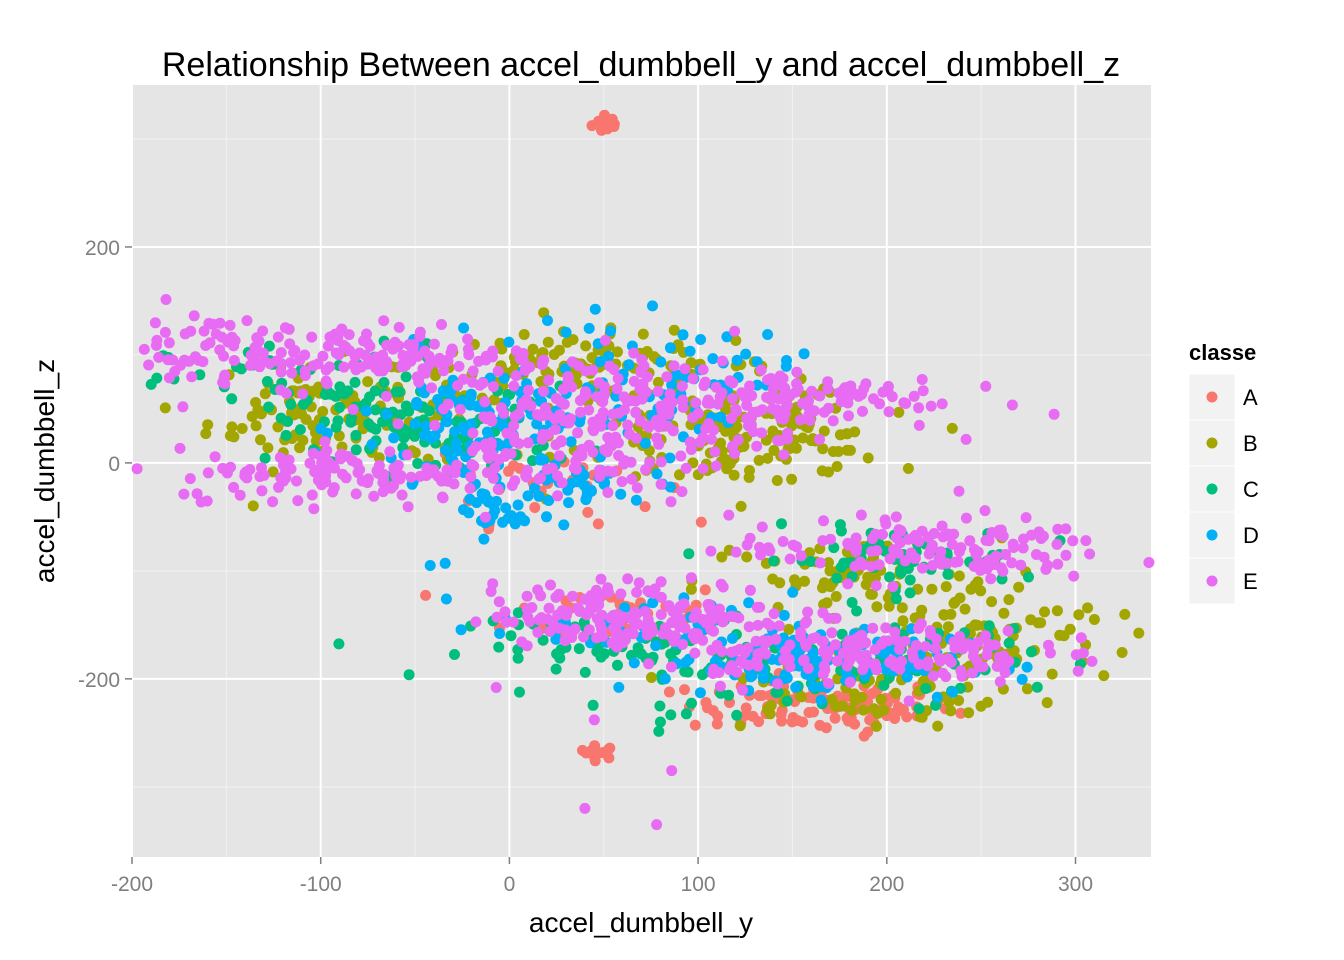 This screenshot has height=960, width=1344. I want to click on legend-dot-E, so click(1212, 581).